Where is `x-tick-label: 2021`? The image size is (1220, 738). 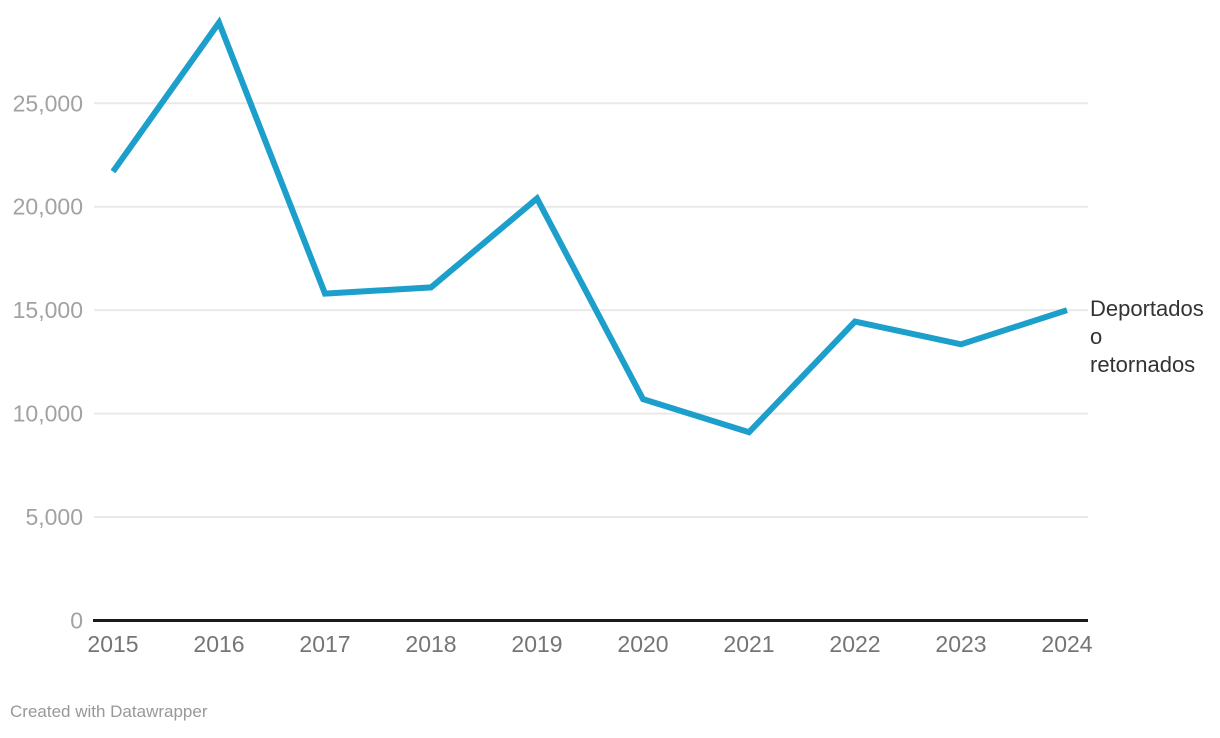
x-tick-label: 2021 is located at coordinates (748, 644).